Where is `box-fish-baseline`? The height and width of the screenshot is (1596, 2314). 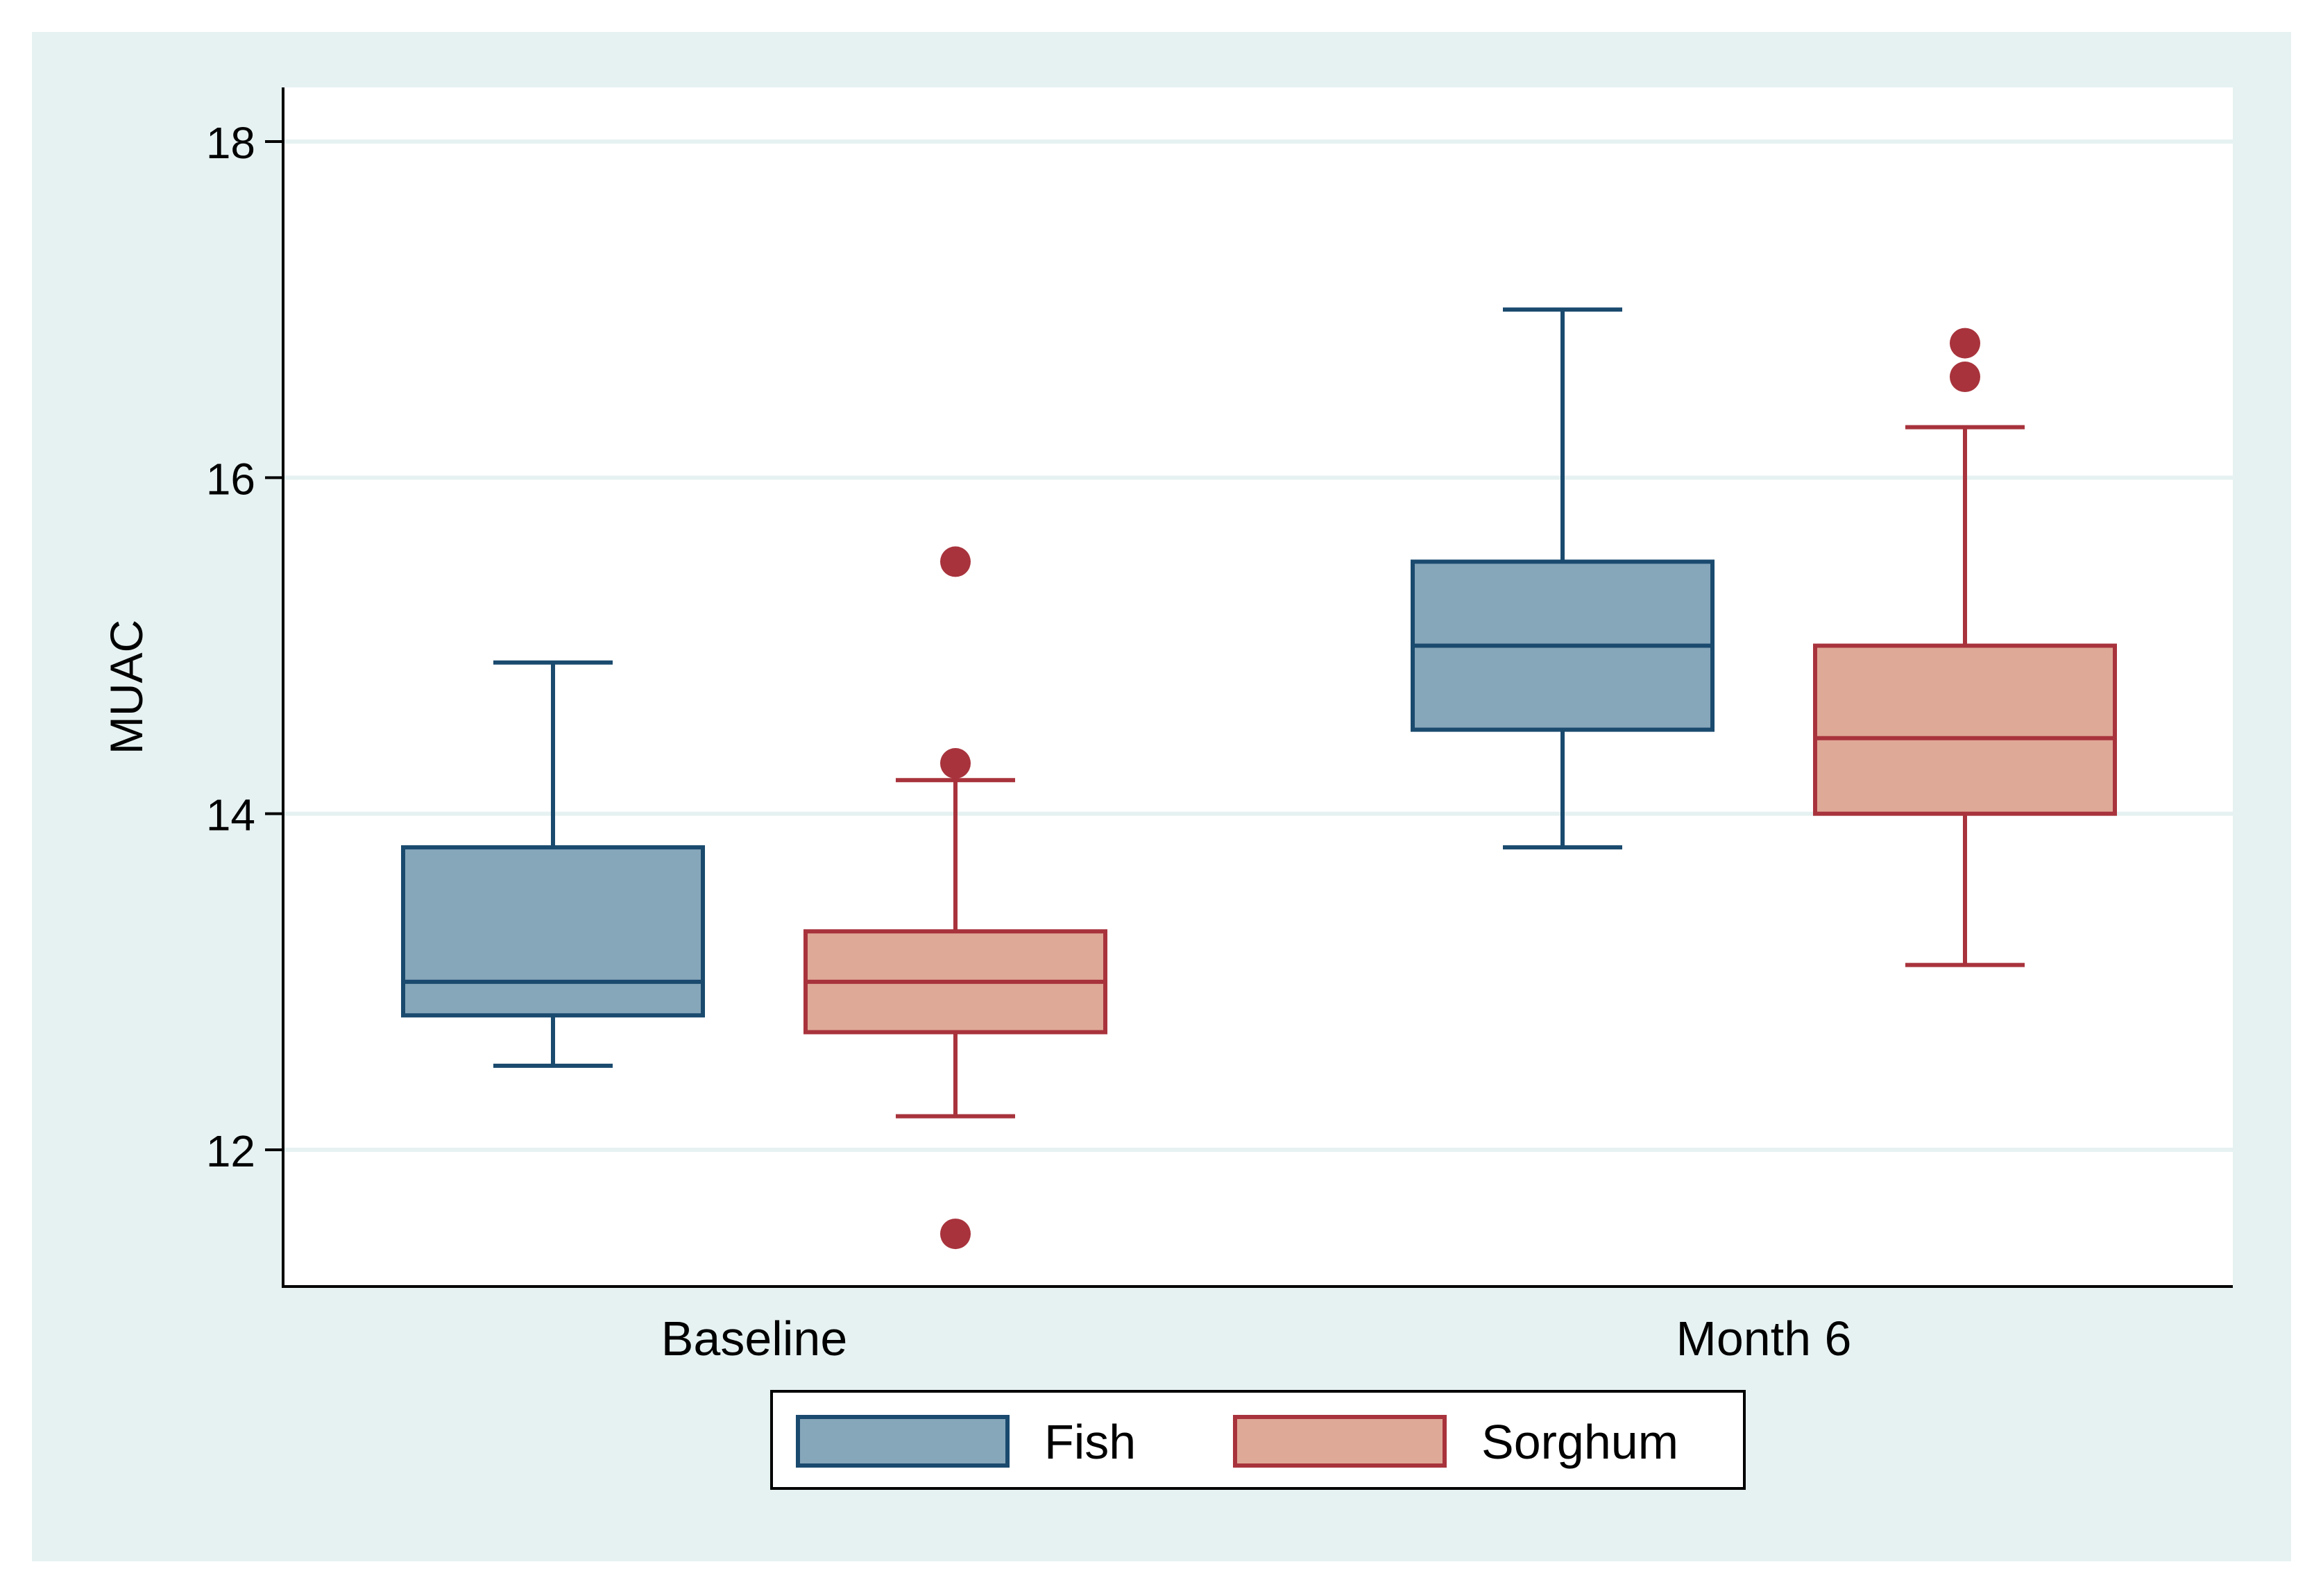
box-fish-baseline is located at coordinates (553, 864).